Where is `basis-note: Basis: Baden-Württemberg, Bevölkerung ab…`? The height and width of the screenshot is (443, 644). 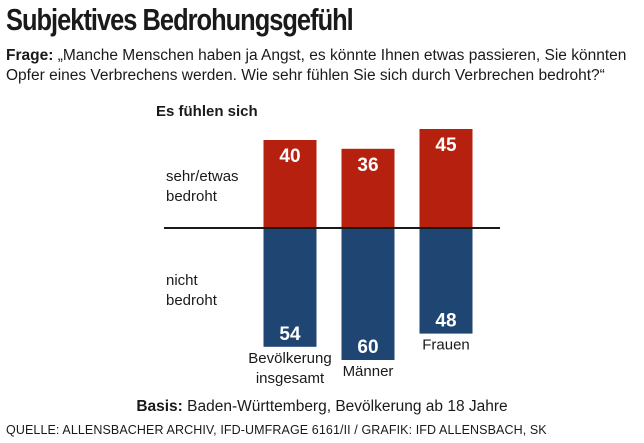
basis-note: Basis: Baden-Württemberg, Bevölkerung ab… is located at coordinates (322, 407).